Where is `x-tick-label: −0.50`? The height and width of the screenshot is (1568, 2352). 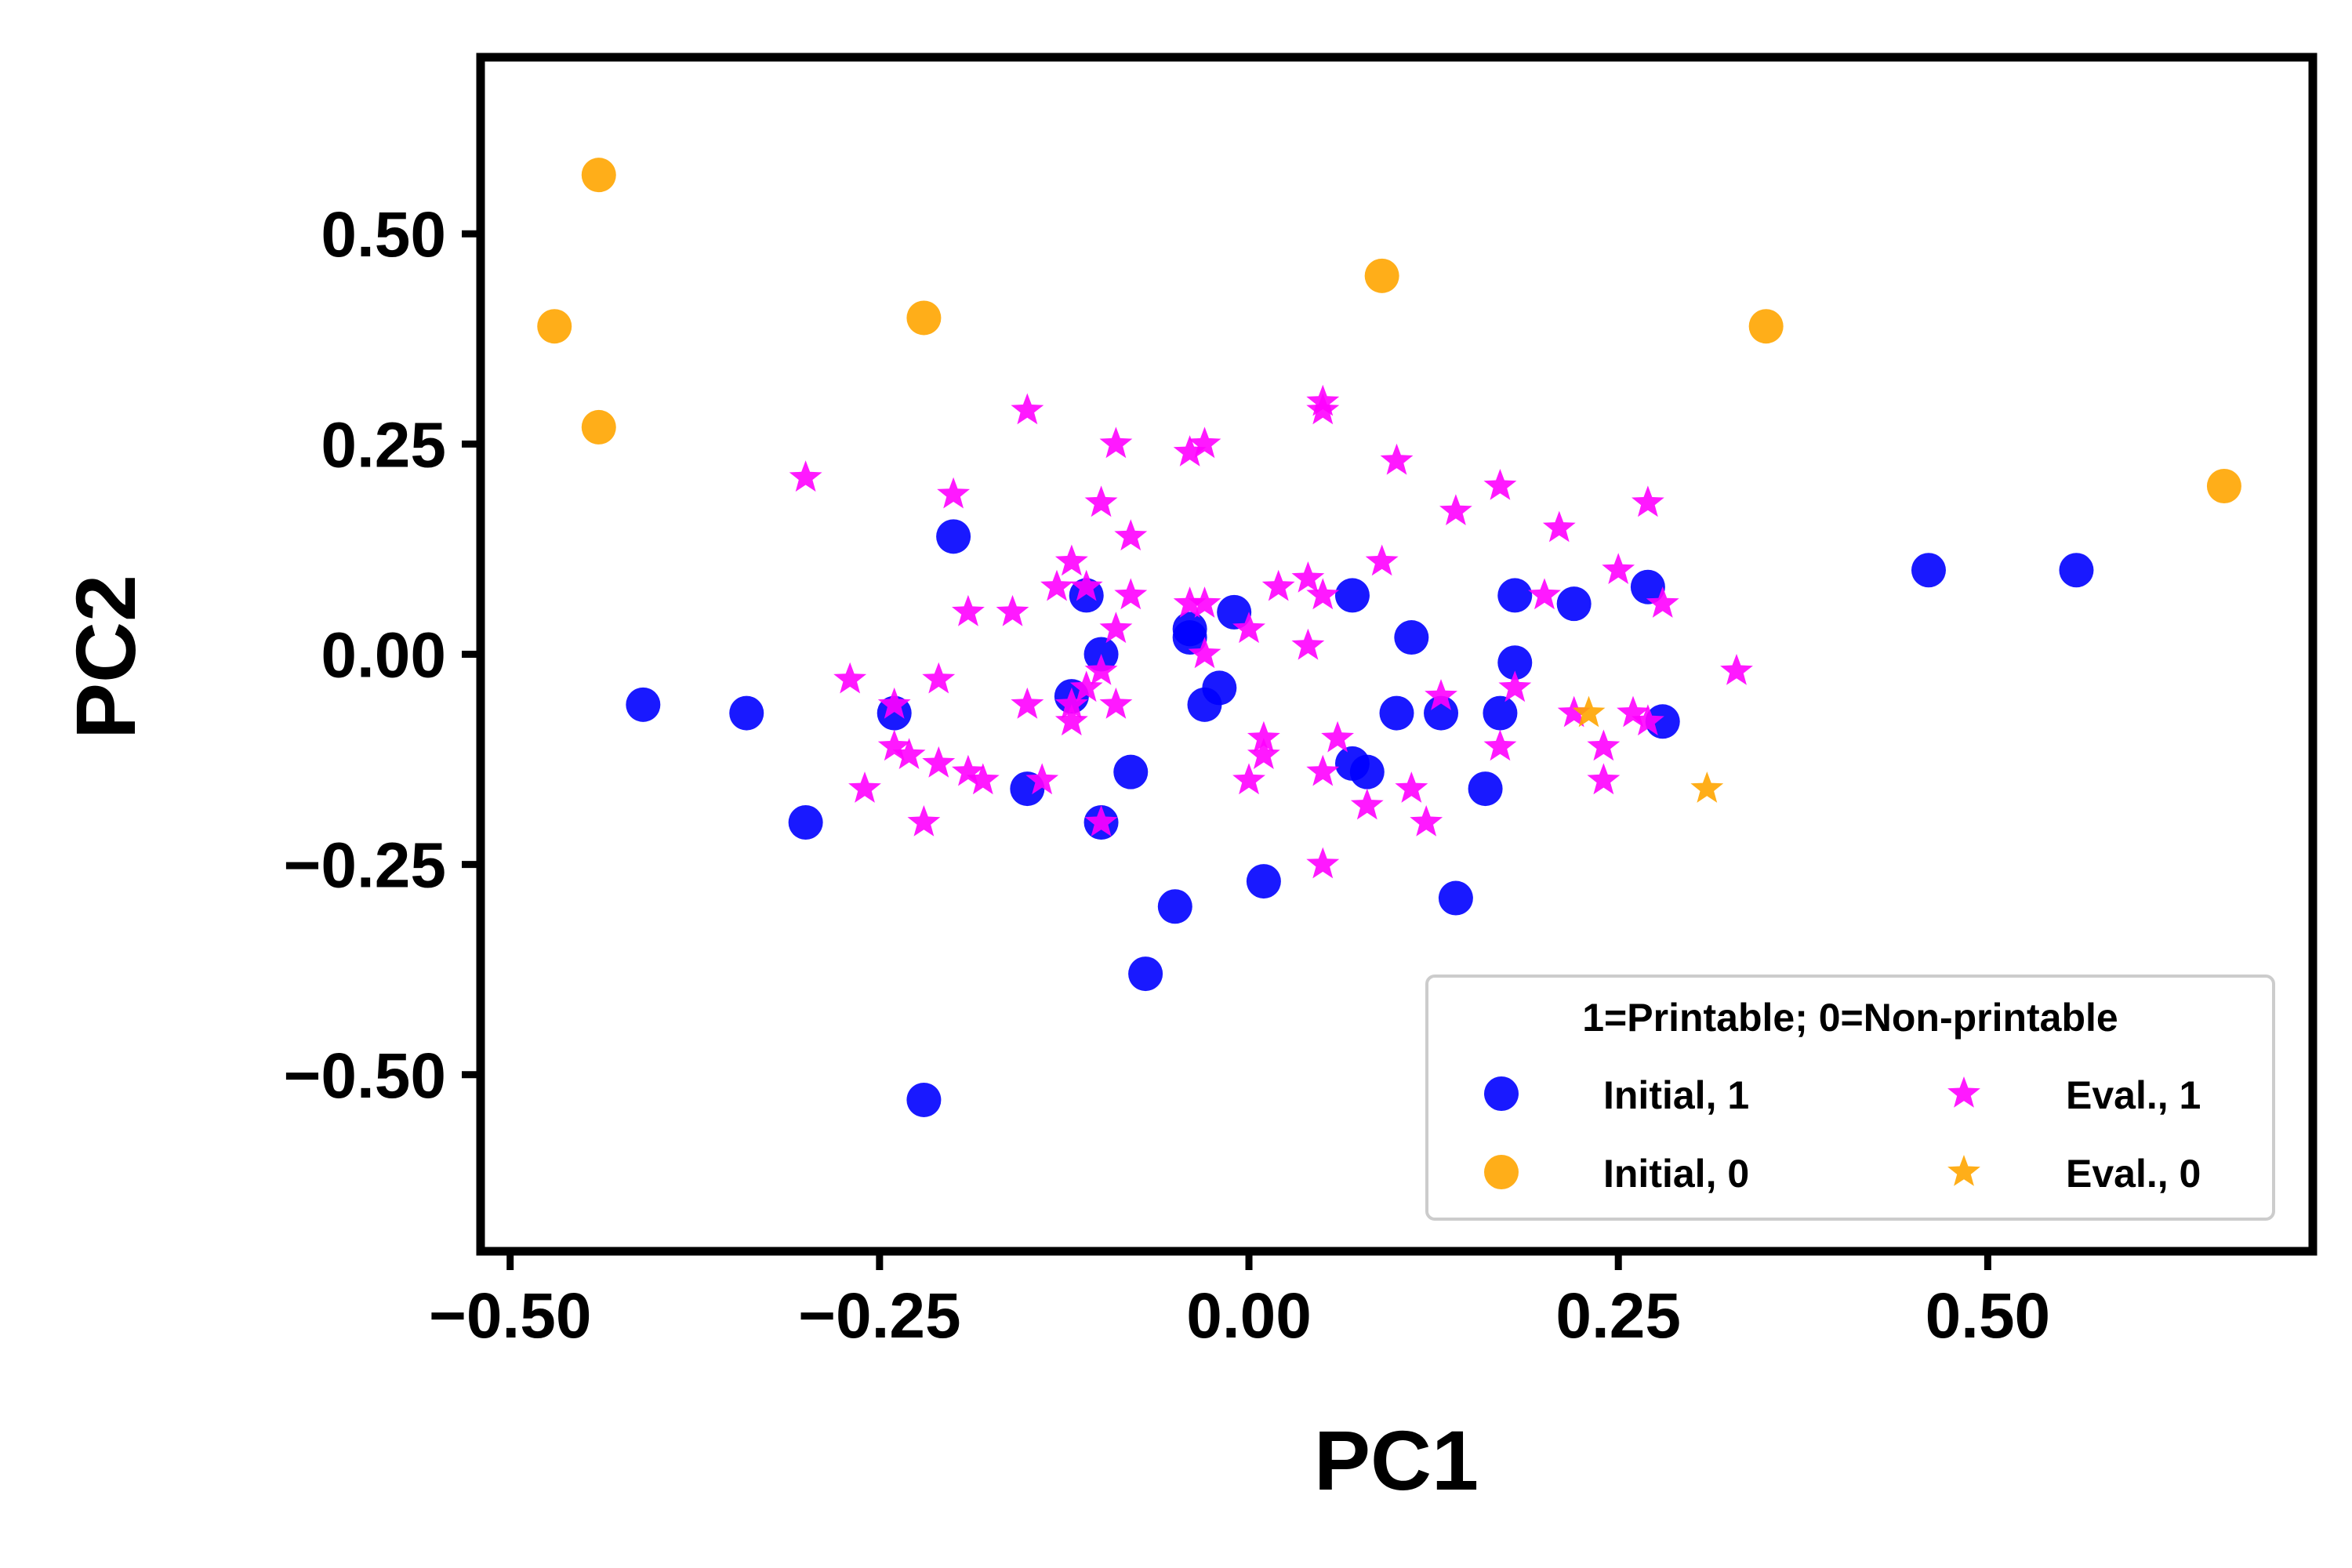 x-tick-label: −0.50 is located at coordinates (510, 1316).